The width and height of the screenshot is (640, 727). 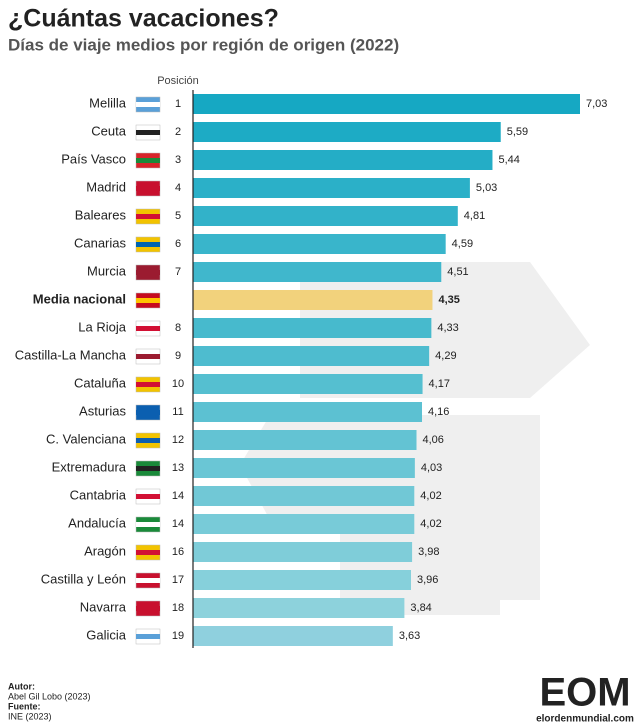 I want to click on category-label: Asturias, so click(x=102, y=410).